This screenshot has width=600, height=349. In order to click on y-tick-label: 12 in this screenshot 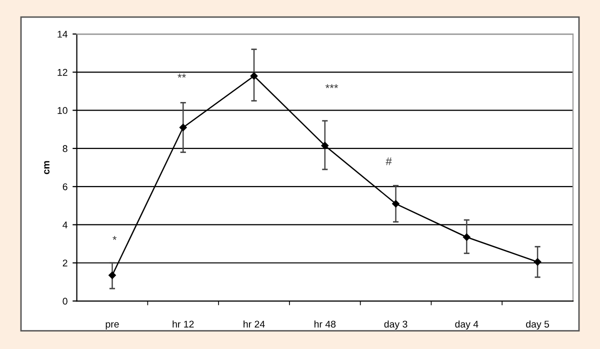, I will do `click(63, 72)`.